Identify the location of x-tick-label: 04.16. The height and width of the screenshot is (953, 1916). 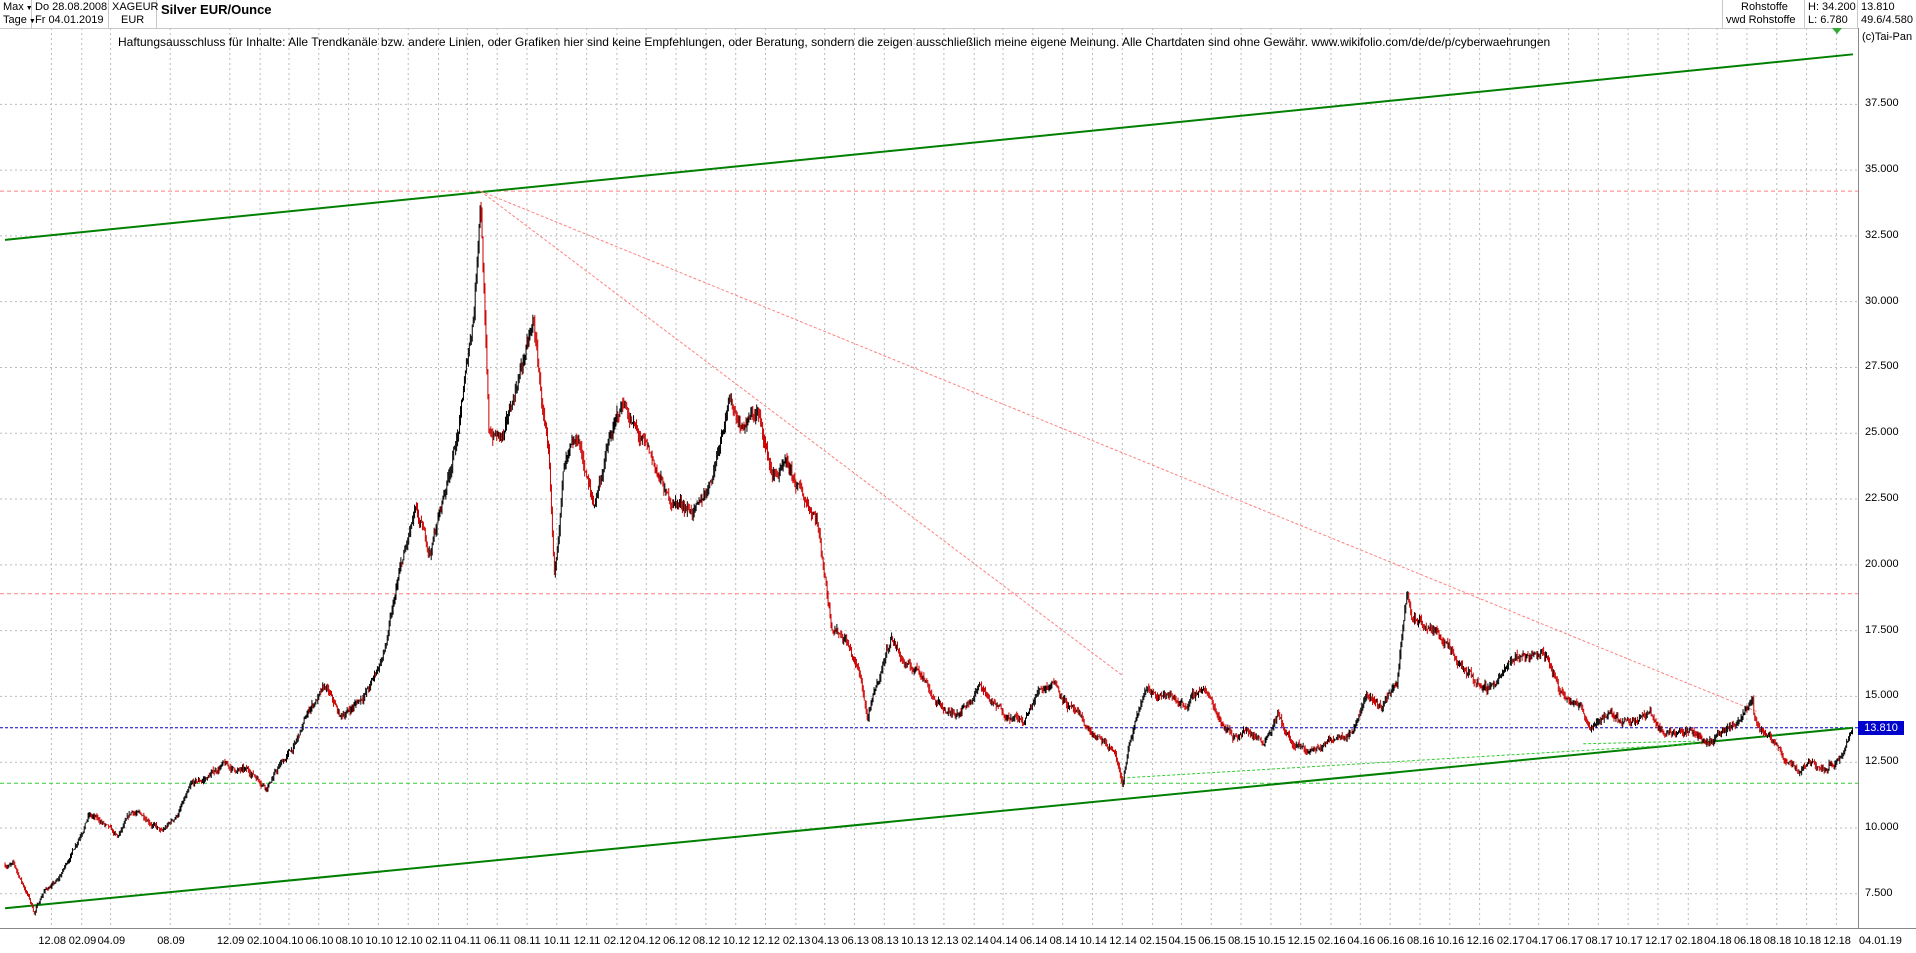
(1361, 941).